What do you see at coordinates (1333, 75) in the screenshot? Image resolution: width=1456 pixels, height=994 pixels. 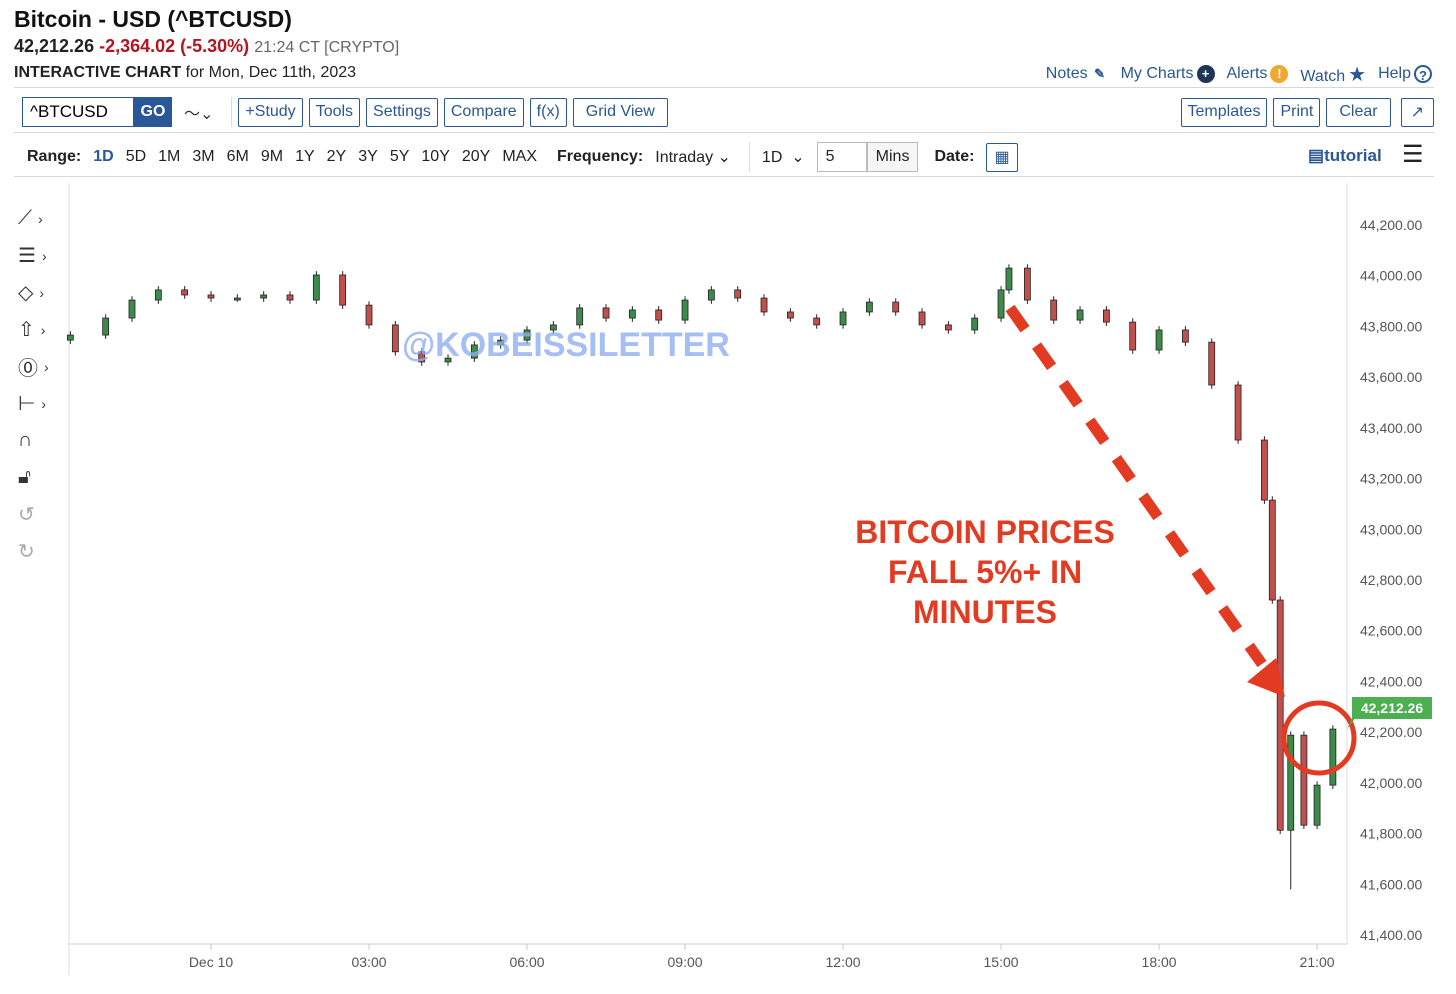 I see `watch-link: Watch ★` at bounding box center [1333, 75].